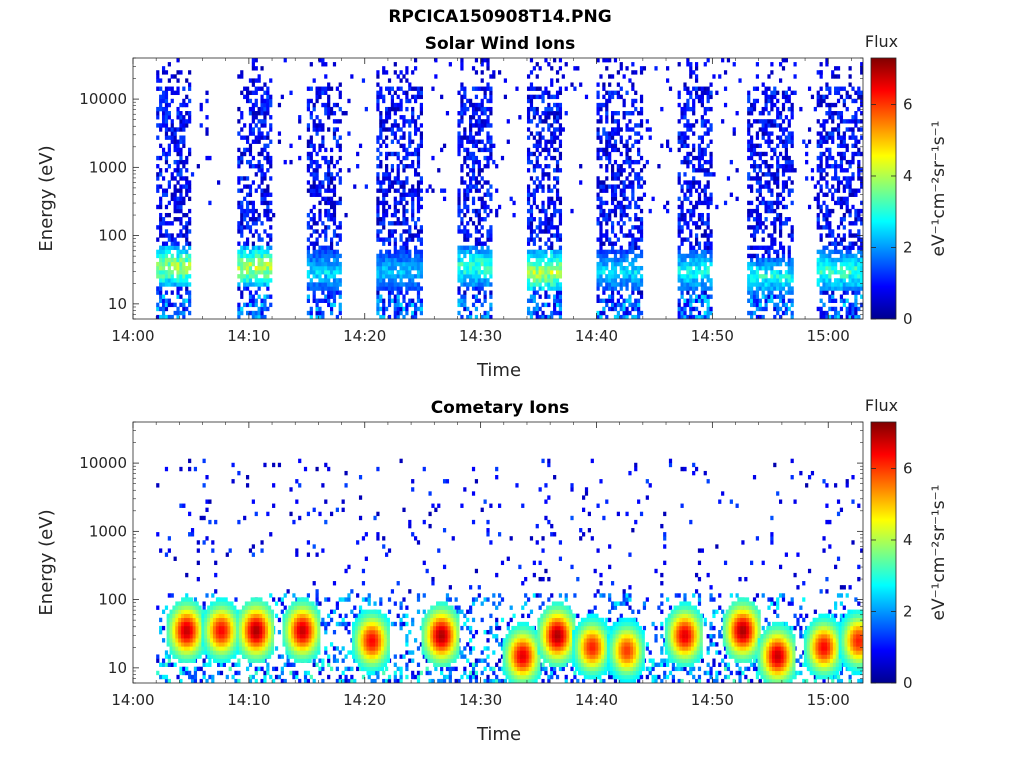 The height and width of the screenshot is (768, 1024). Describe the element at coordinates (500, 17) in the screenshot. I see `figure-title: RPCICA150908T14.PNG` at that location.